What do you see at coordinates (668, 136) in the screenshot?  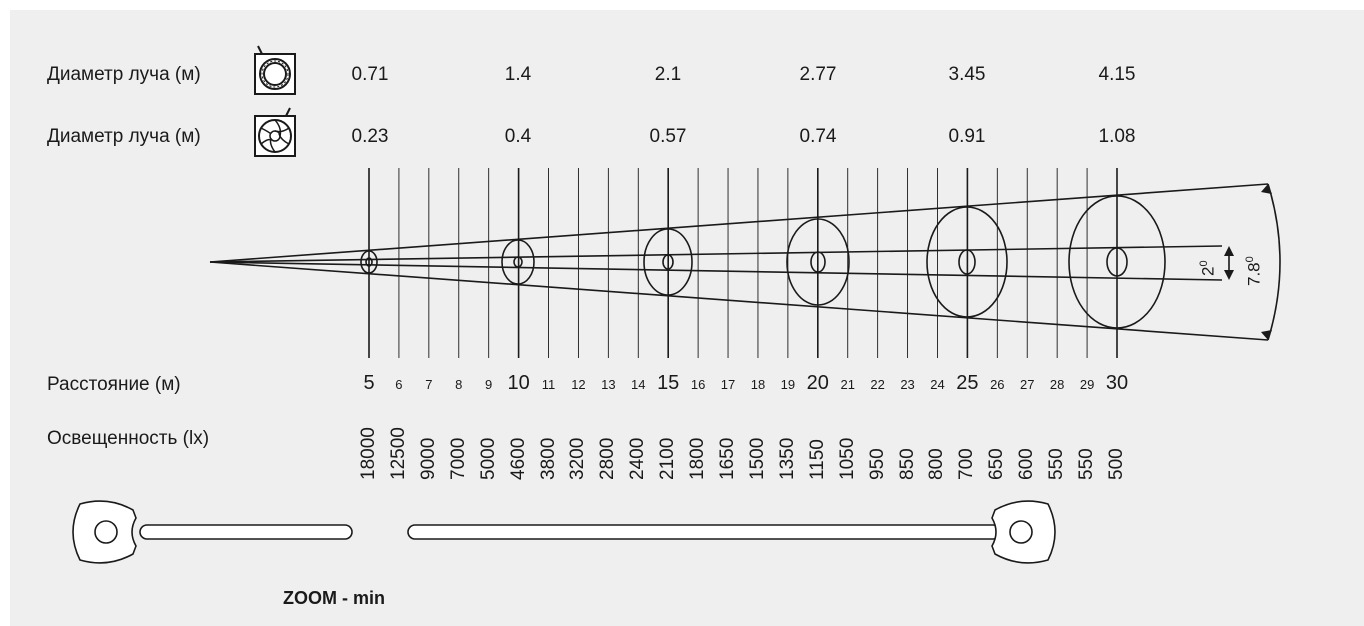 I see `beam-diameter-2-15m: 0.57` at bounding box center [668, 136].